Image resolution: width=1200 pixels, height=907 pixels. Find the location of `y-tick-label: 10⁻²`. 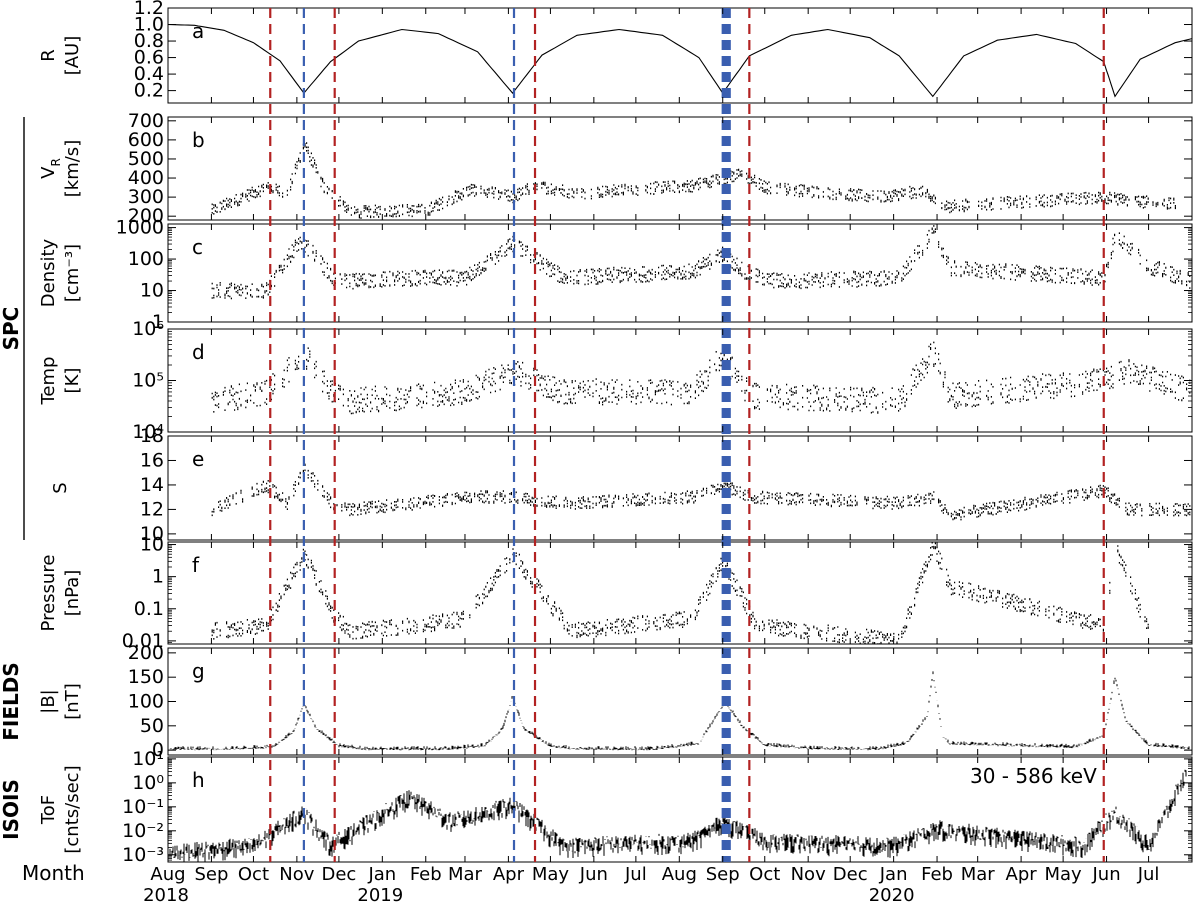

y-tick-label: 10⁻² is located at coordinates (143, 831).